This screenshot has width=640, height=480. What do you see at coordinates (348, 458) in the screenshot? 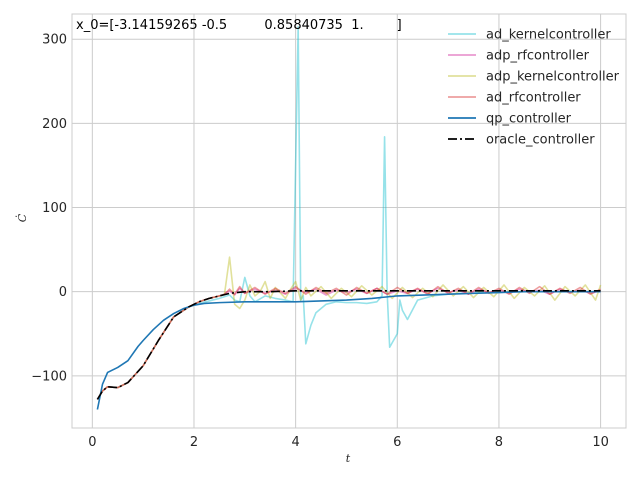
I see `x-axis-label: t` at bounding box center [348, 458].